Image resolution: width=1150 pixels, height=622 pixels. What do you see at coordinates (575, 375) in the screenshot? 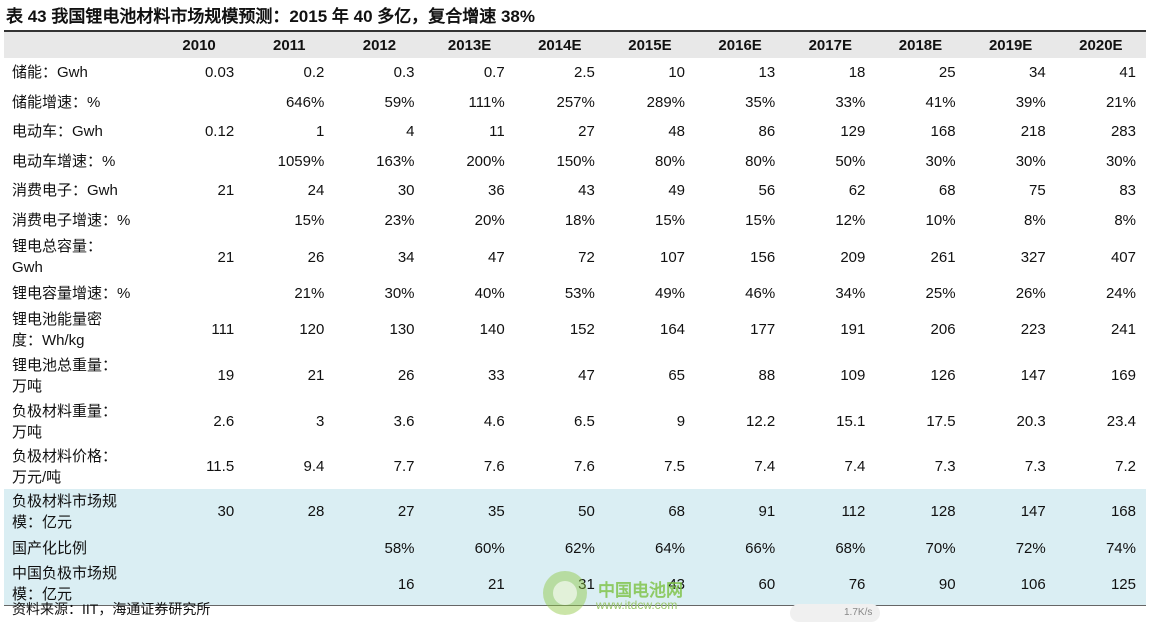
I see `table-row: 锂电池总重量： 万吨 19 21 26 33 47 65 88 109 126 147 169` at bounding box center [575, 375].